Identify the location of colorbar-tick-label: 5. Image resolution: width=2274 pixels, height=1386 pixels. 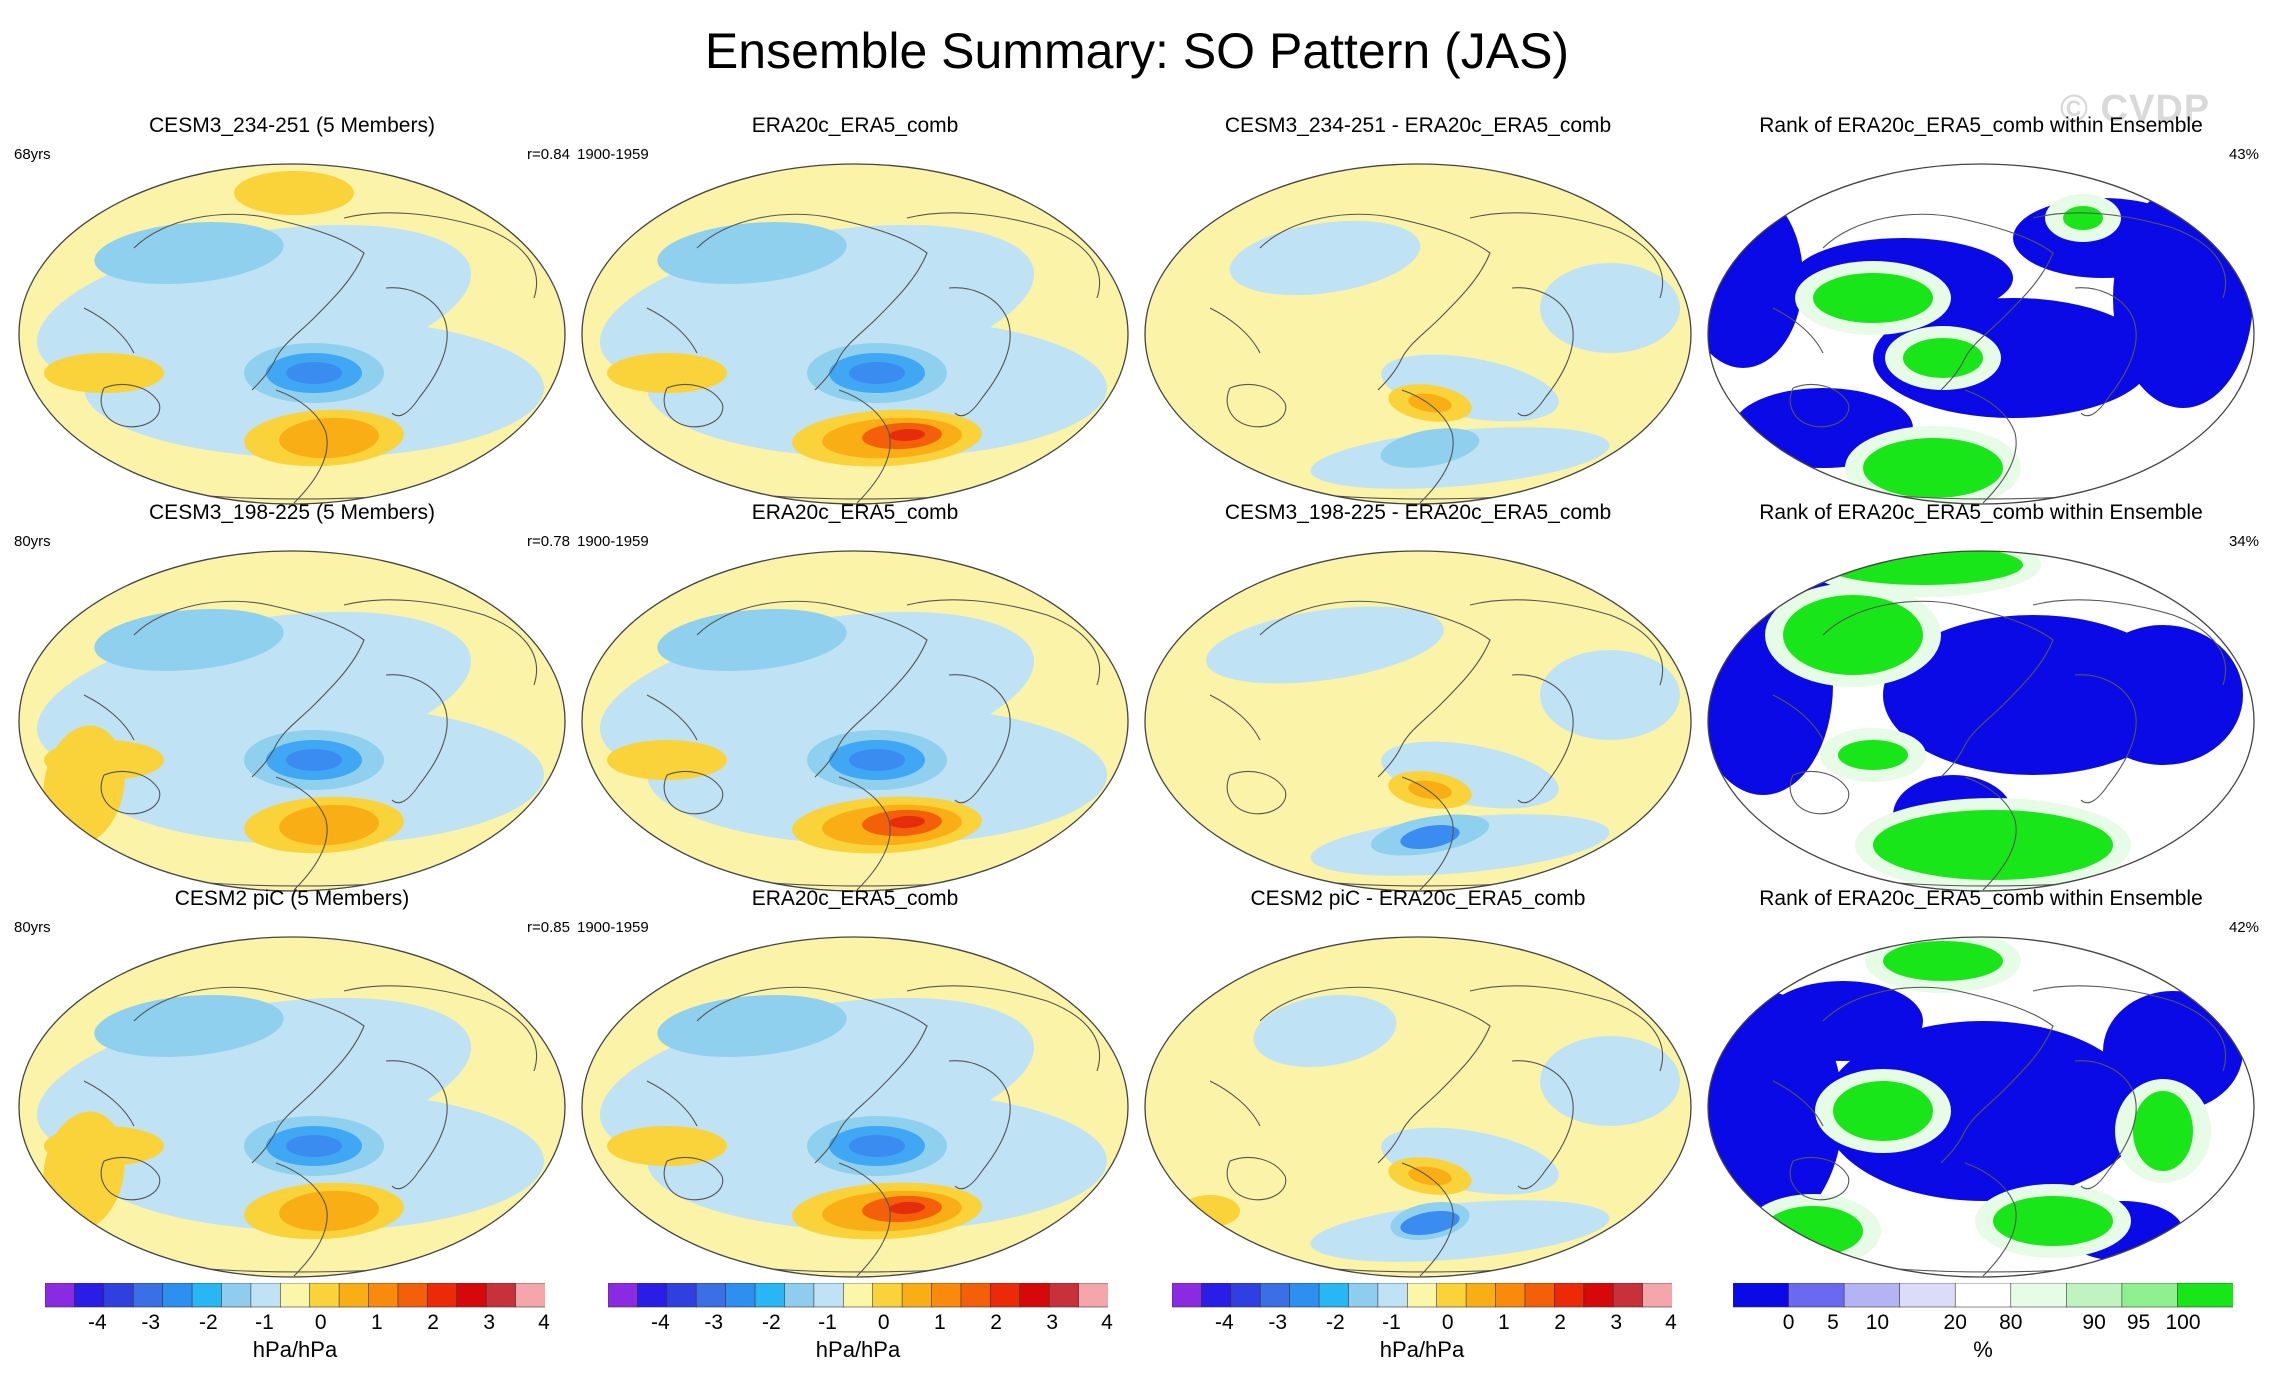
(1833, 1322).